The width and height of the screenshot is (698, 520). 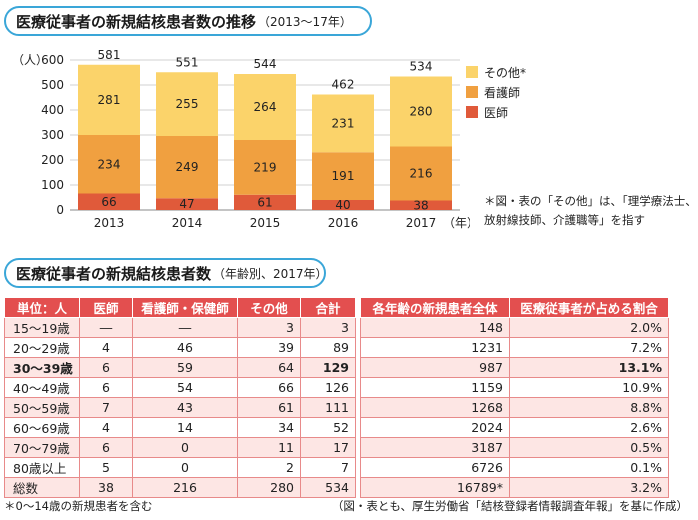 I want to click on nurse-count: ―, so click(x=185, y=327).